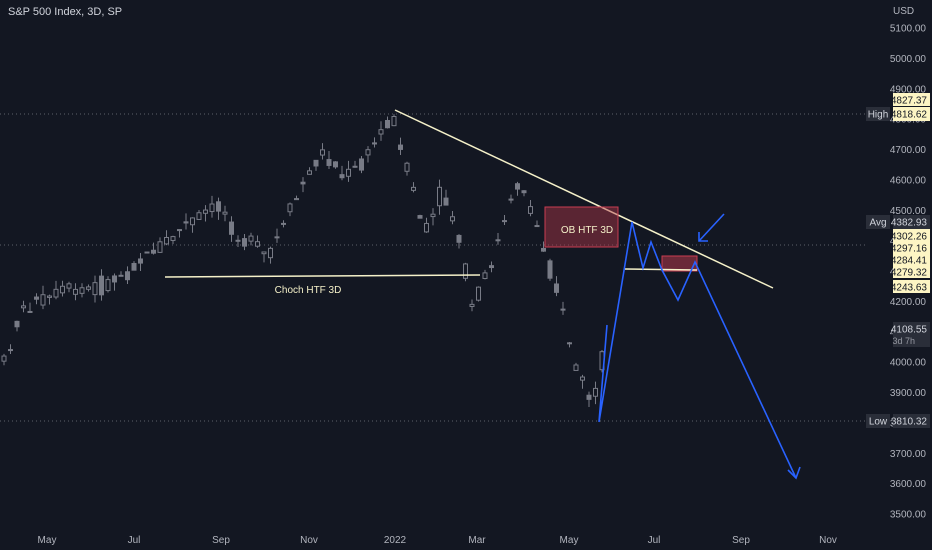 This screenshot has width=932, height=550. I want to click on low-label: Low, so click(878, 422).